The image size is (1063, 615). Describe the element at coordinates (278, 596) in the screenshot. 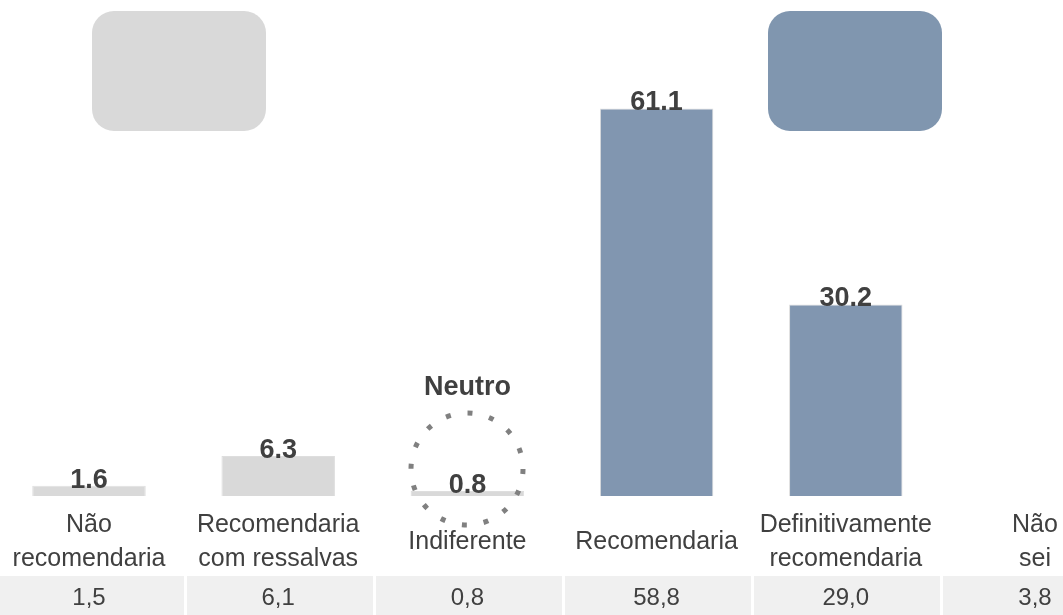

I see `text: 6,1` at that location.